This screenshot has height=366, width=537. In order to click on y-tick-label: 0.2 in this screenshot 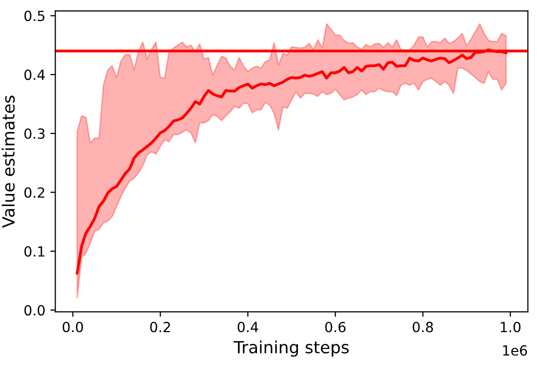, I will do `click(34, 192)`.